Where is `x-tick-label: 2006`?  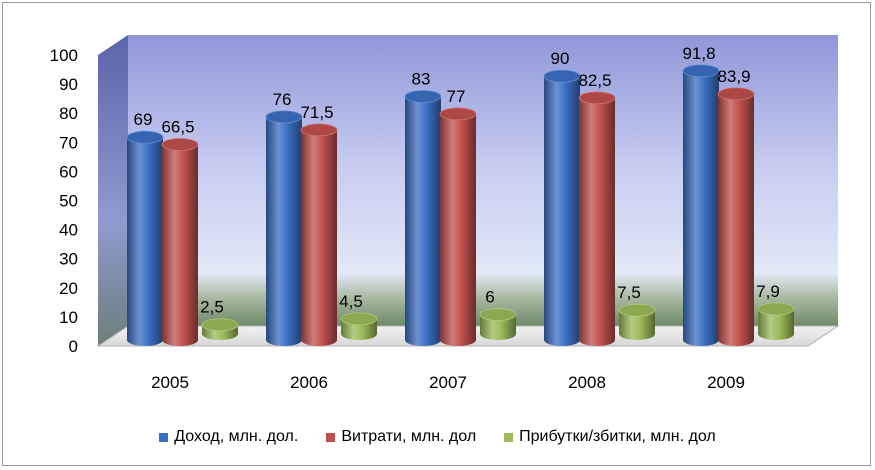
x-tick-label: 2006 is located at coordinates (309, 382).